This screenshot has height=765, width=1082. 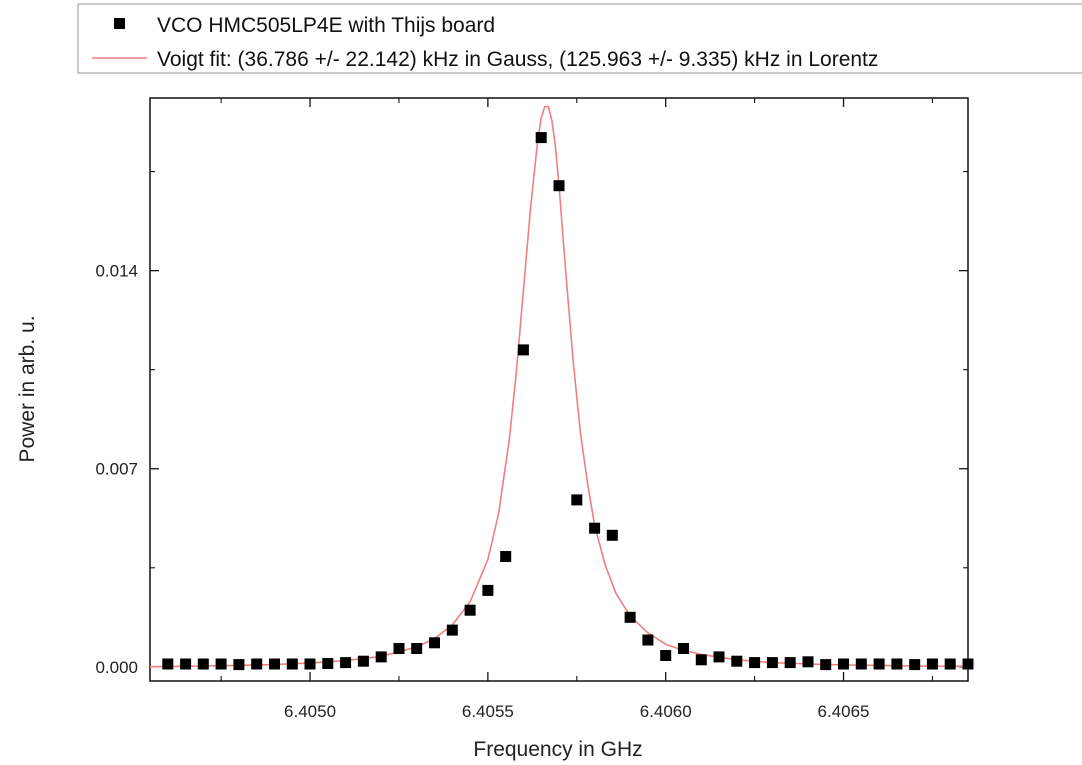 What do you see at coordinates (116, 469) in the screenshot?
I see `y-tick-label: 0.007` at bounding box center [116, 469].